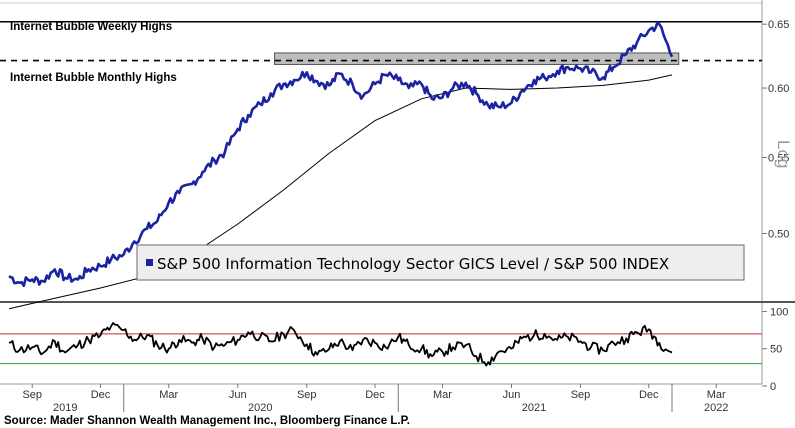  I want to click on rsi-tick-label: 100, so click(779, 312).